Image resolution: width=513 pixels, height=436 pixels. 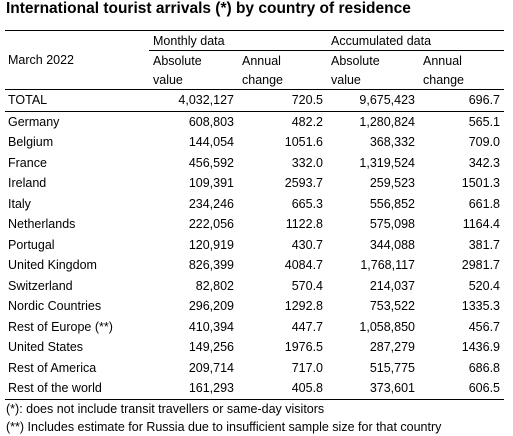 What do you see at coordinates (442, 60) in the screenshot?
I see `accum-ann-header: Annual` at bounding box center [442, 60].